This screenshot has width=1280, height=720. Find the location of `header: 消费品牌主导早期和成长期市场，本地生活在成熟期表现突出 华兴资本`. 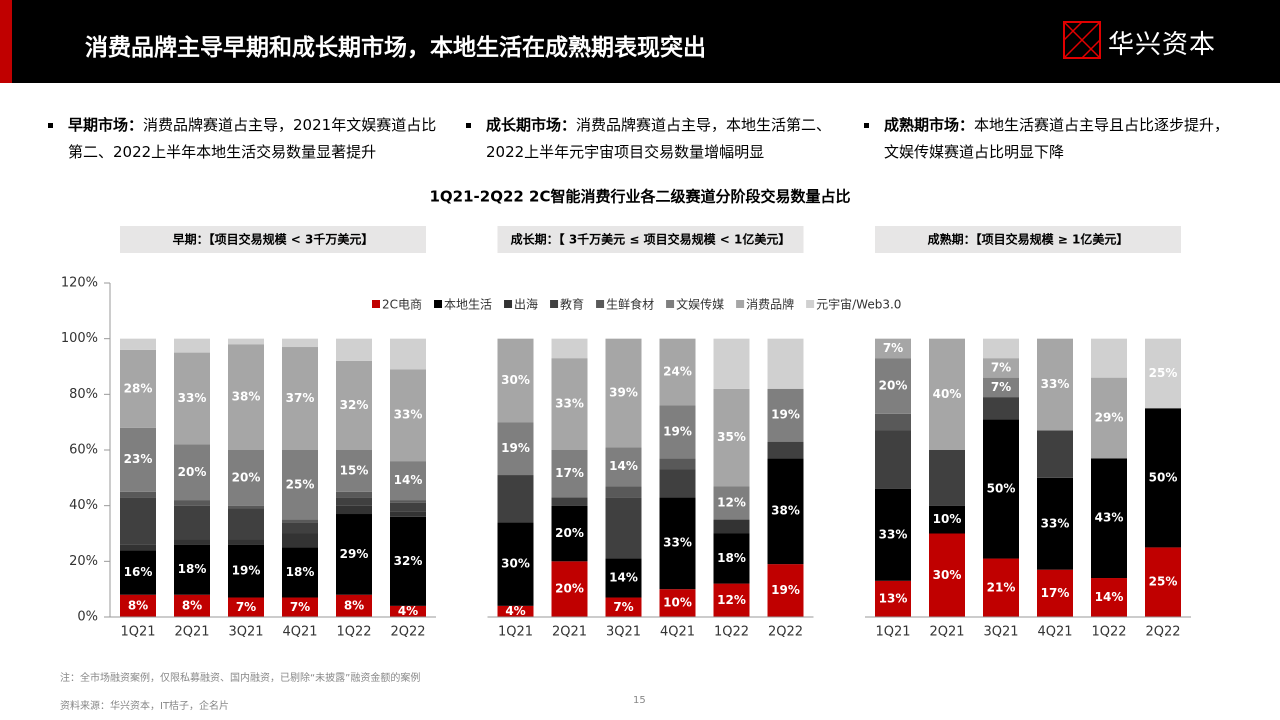

header: 消费品牌主导早期和成长期市场，本地生活在成熟期表现突出 华兴资本 is located at coordinates (640, 41).